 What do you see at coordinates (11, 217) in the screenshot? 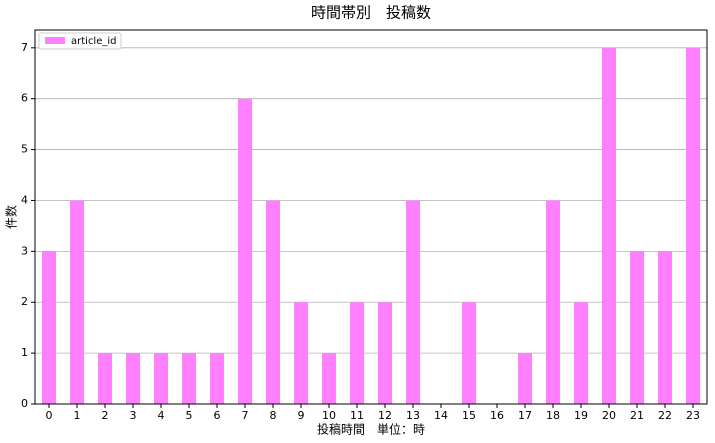
I see `y-axis-label: 件数` at bounding box center [11, 217].